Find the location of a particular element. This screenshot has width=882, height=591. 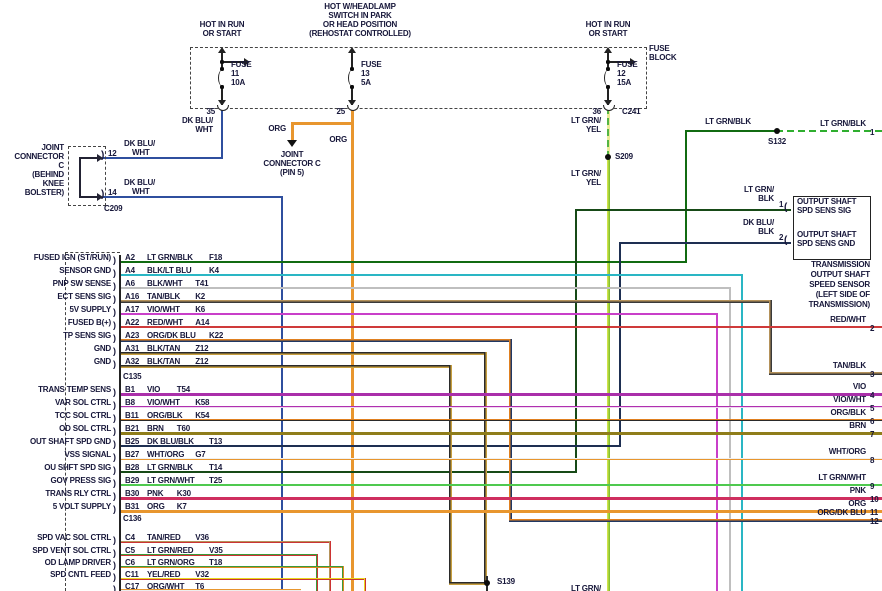

joint-conn-c209-6: BOLSTER) is located at coordinates (44, 192).